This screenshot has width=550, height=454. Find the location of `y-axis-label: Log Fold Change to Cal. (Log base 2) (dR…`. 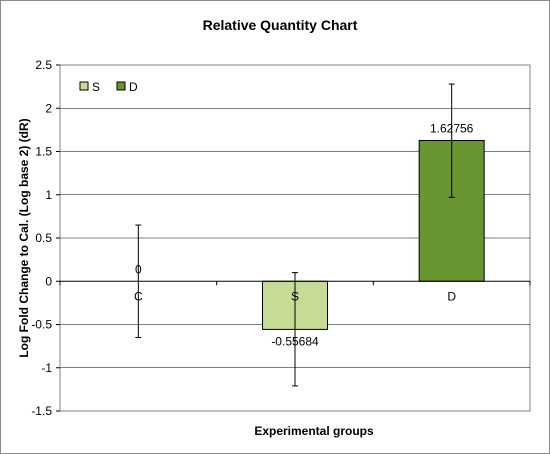

y-axis-label: Log Fold Change to Cal. (Log base 2) (dR… is located at coordinates (24, 237).